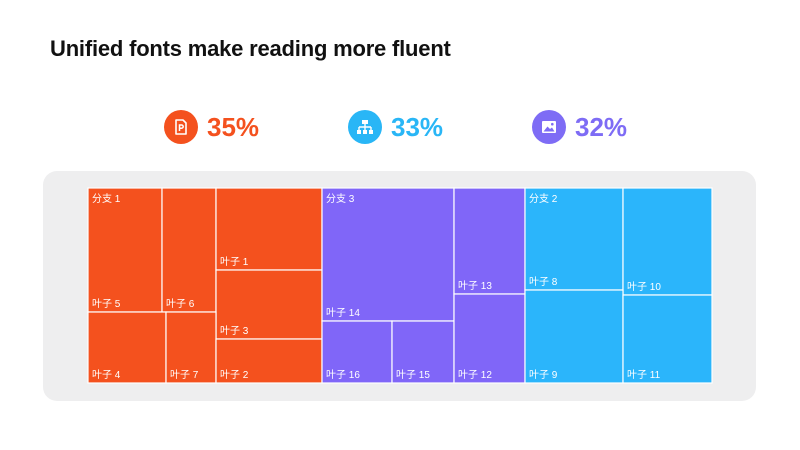 Image resolution: width=800 pixels, height=450 pixels. What do you see at coordinates (417, 126) in the screenshot?
I see `stat-value: 33%` at bounding box center [417, 126].